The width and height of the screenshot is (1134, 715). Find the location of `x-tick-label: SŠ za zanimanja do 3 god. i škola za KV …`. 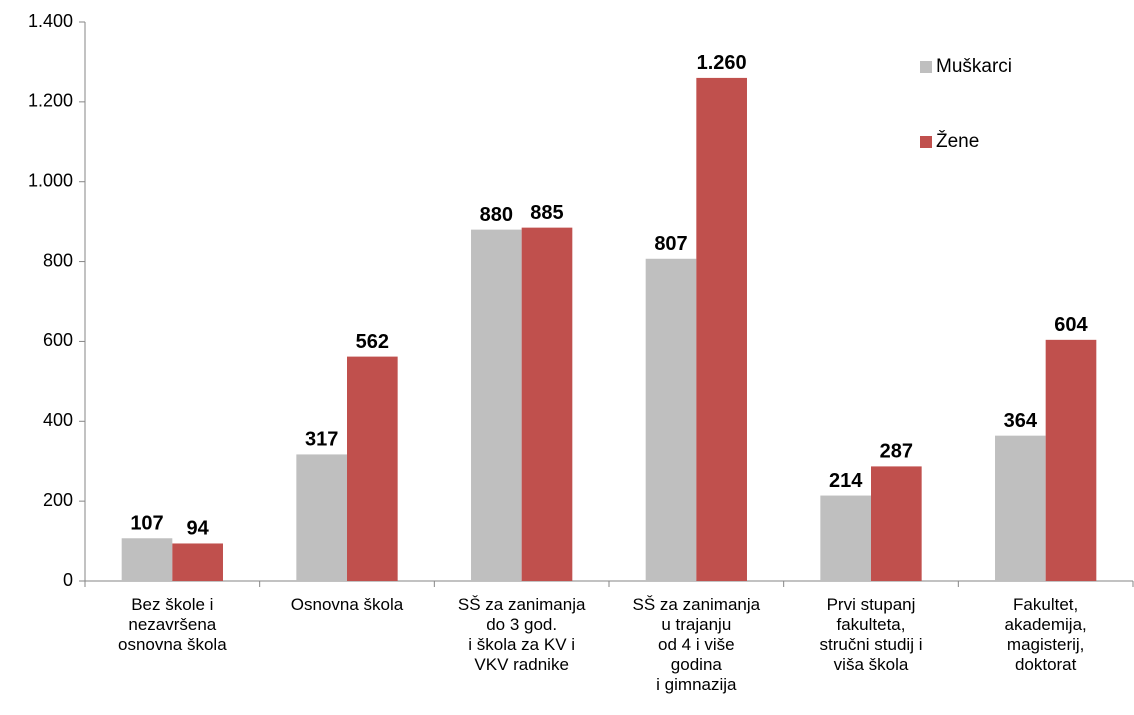

x-tick-label: SŠ za zanimanja do 3 god. i škola za KV … is located at coordinates (521, 634).